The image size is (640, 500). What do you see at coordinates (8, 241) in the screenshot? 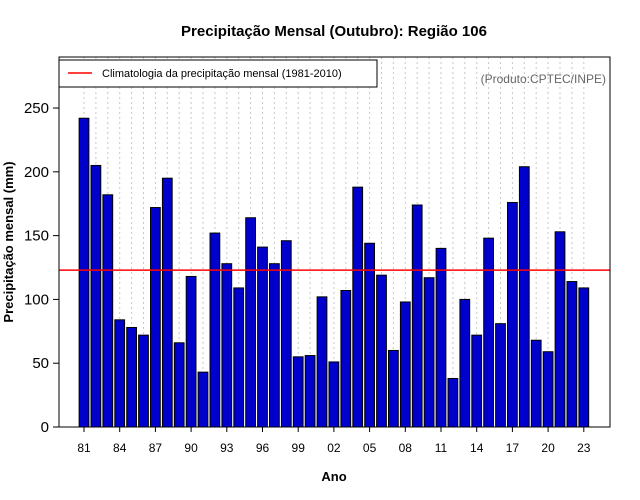
I see `y-axis-label: Precipitação mensal (mm)` at bounding box center [8, 241].